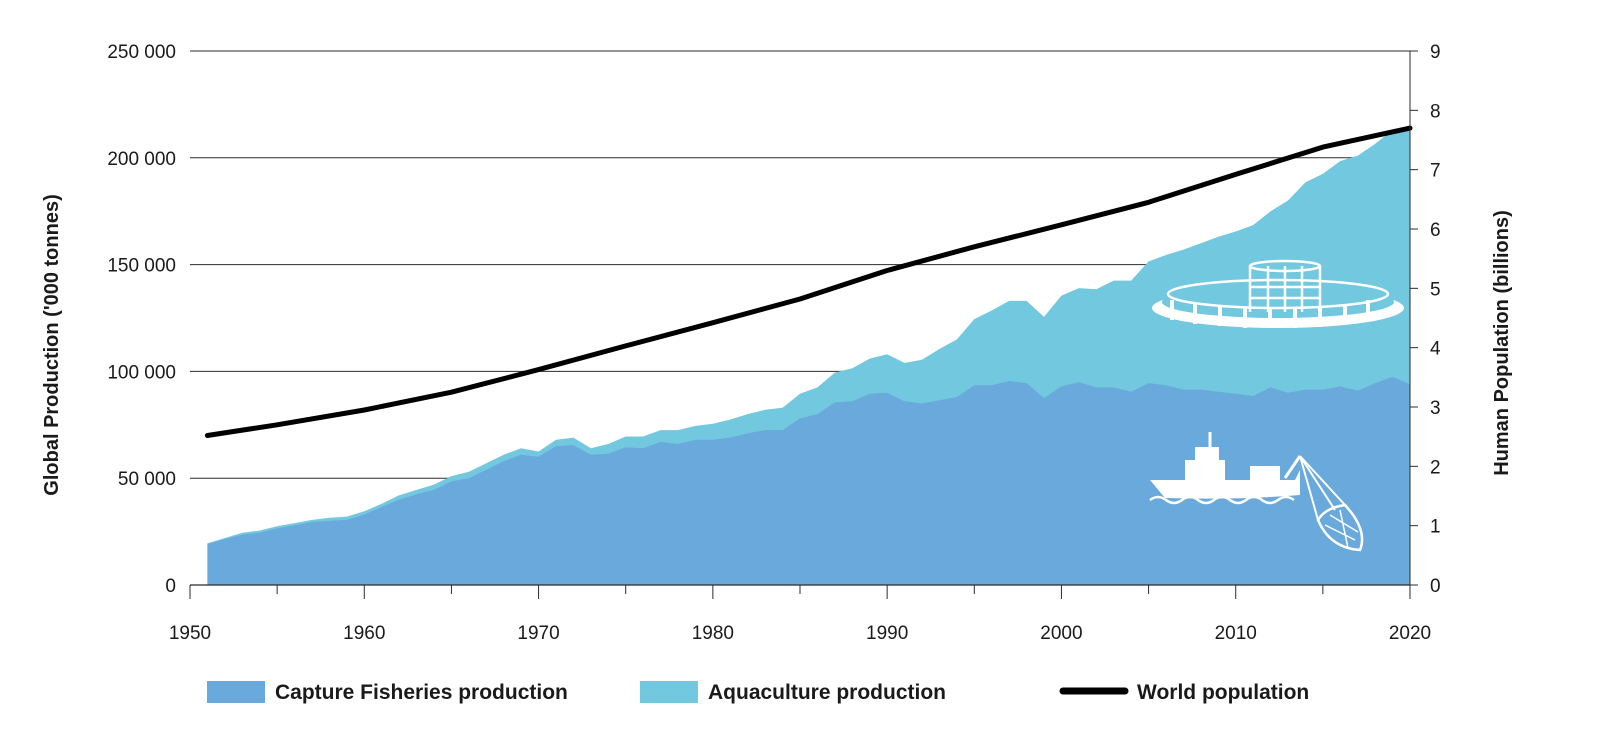 This screenshot has height=753, width=1600. Describe the element at coordinates (1502, 343) in the screenshot. I see `y2-axis-title: Human Population (billions)` at that location.